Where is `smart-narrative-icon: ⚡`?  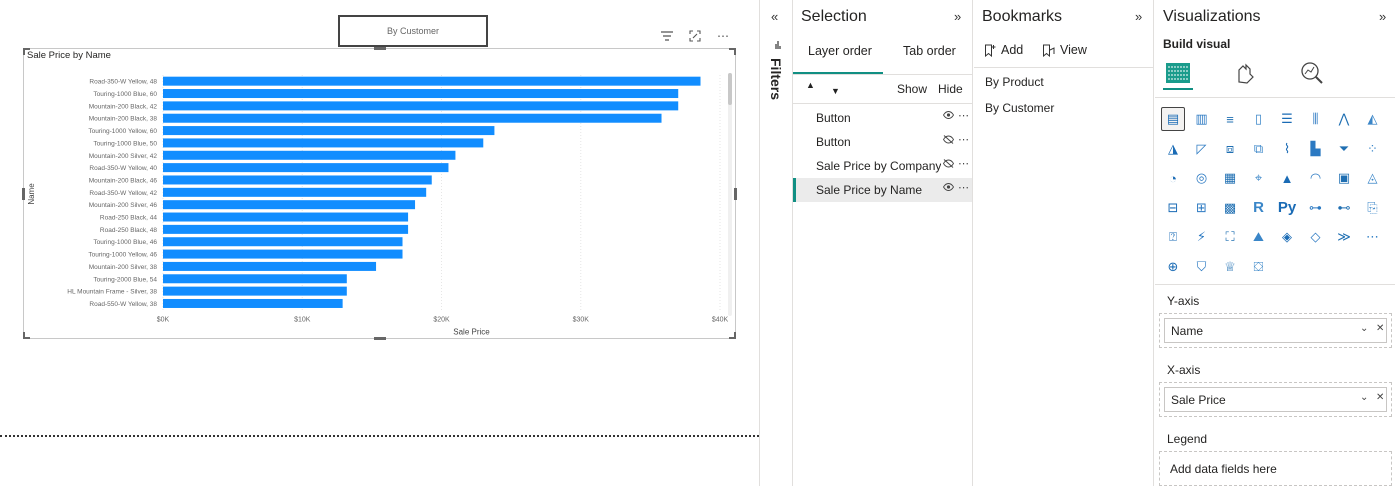
smart-narrative-icon: ⚡ is located at coordinates (1201, 236).